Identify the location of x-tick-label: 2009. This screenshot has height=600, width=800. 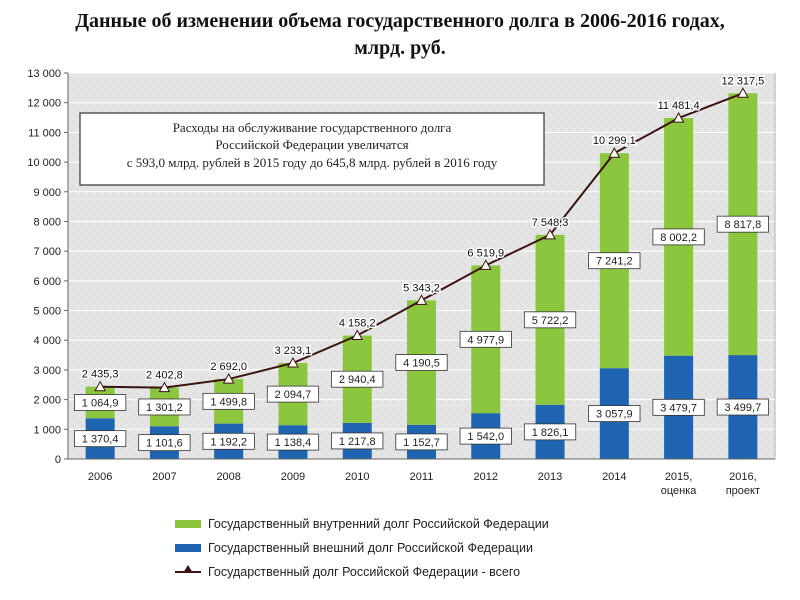
(293, 477).